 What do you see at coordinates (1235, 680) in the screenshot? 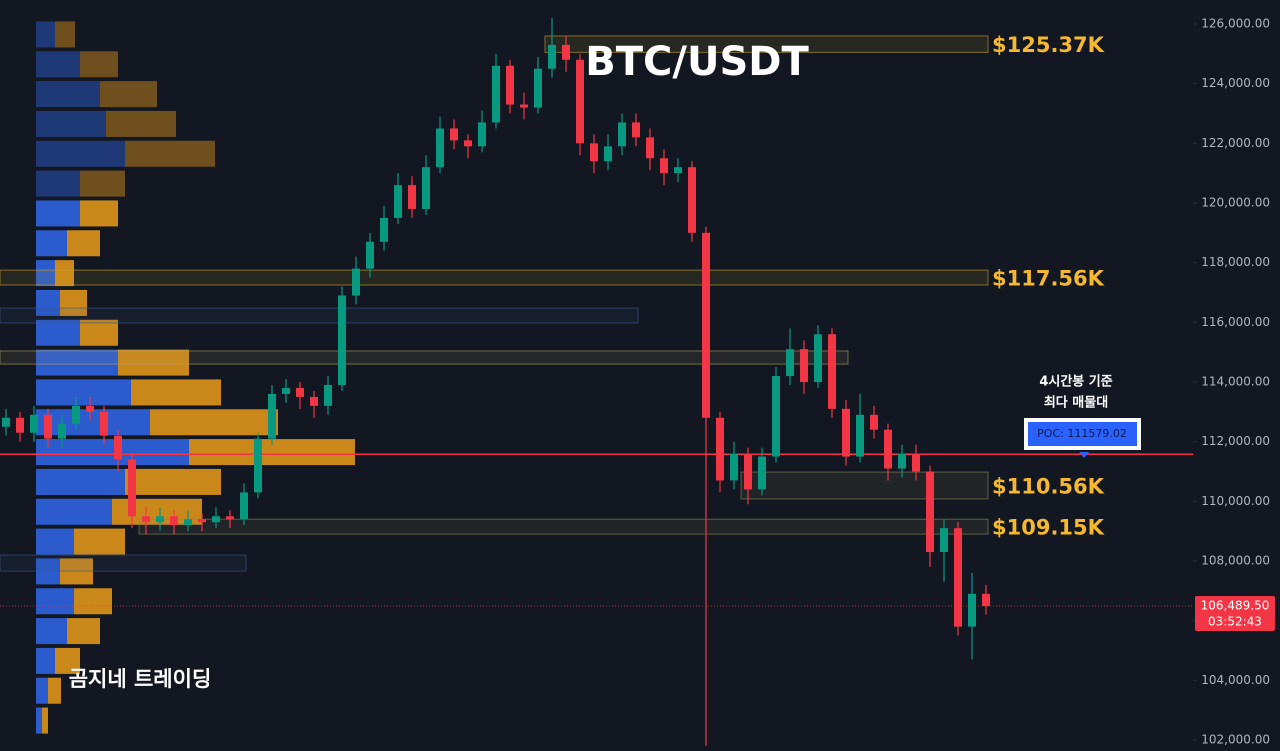
I see `y-tick-label: 104,000.00` at bounding box center [1235, 680].